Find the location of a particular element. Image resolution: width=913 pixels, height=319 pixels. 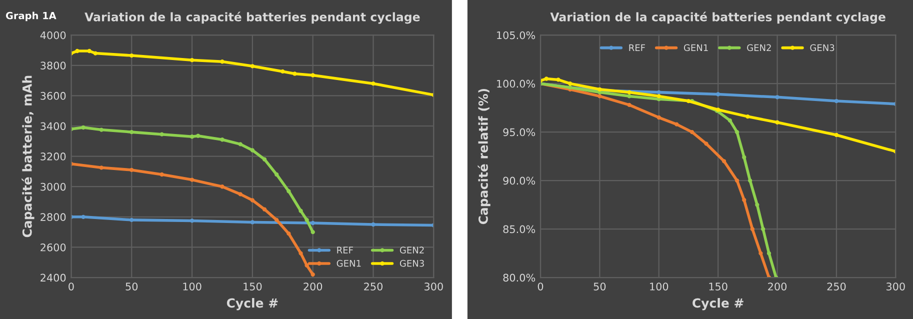

y-tick-label: 3400 is located at coordinates (53, 126).